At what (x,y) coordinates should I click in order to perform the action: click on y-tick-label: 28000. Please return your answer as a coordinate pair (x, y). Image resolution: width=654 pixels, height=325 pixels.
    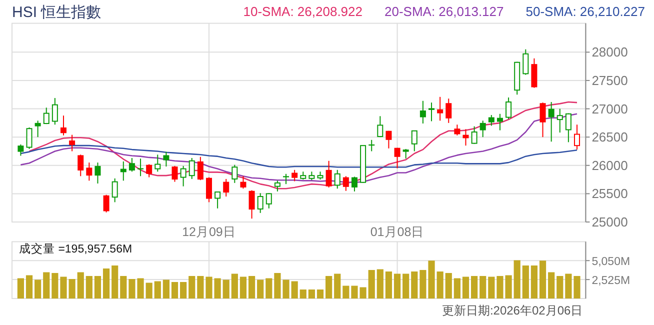
    Looking at the image, I should click on (610, 52).